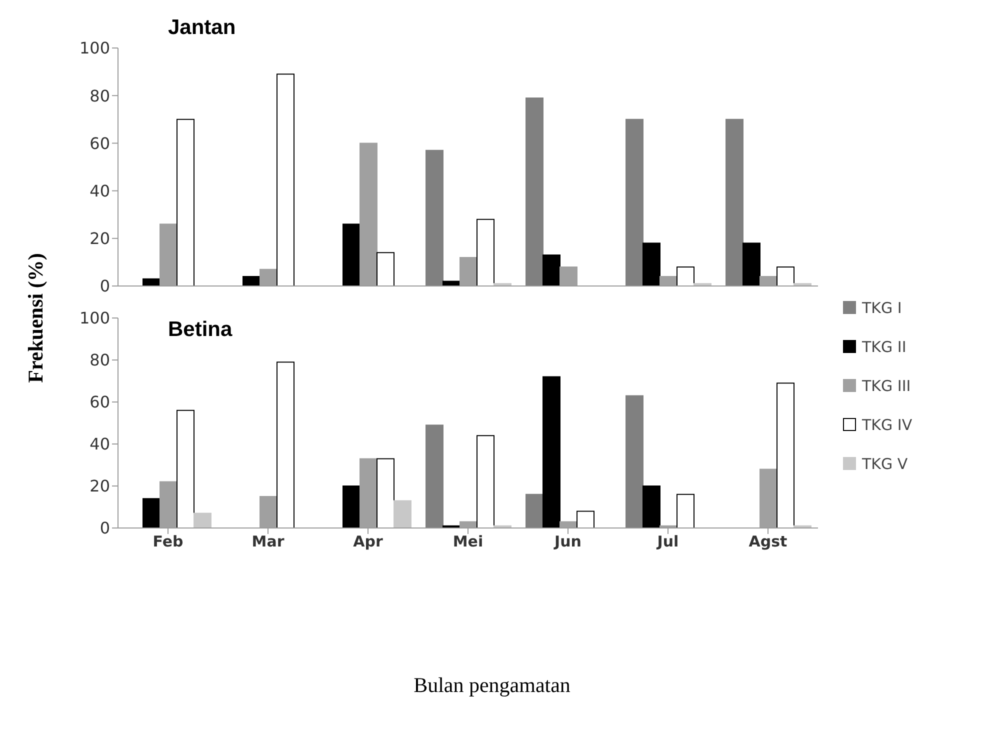 The width and height of the screenshot is (984, 735). I want to click on legend-label: TKG III, so click(886, 385).